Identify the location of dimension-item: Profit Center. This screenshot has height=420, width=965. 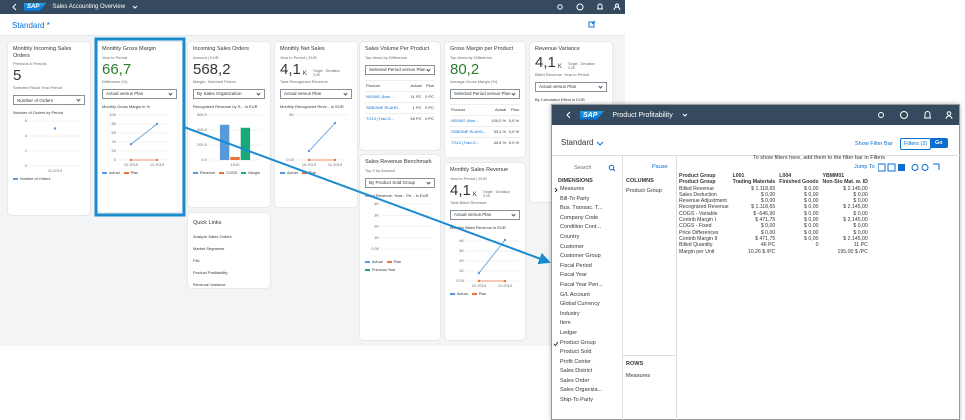
(575, 361).